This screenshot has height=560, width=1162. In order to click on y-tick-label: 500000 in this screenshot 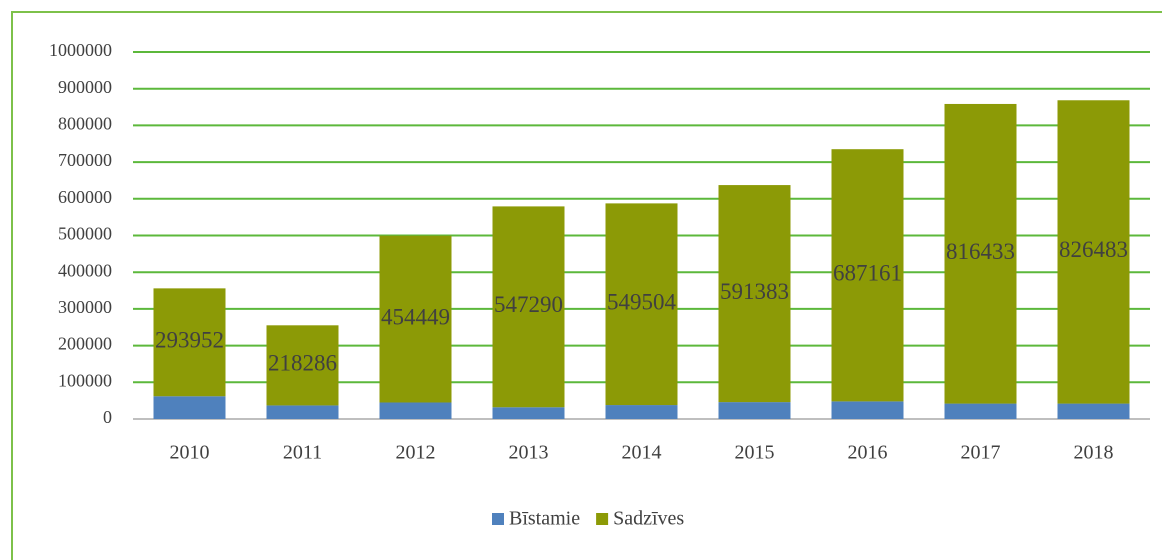, I will do `click(85, 234)`.